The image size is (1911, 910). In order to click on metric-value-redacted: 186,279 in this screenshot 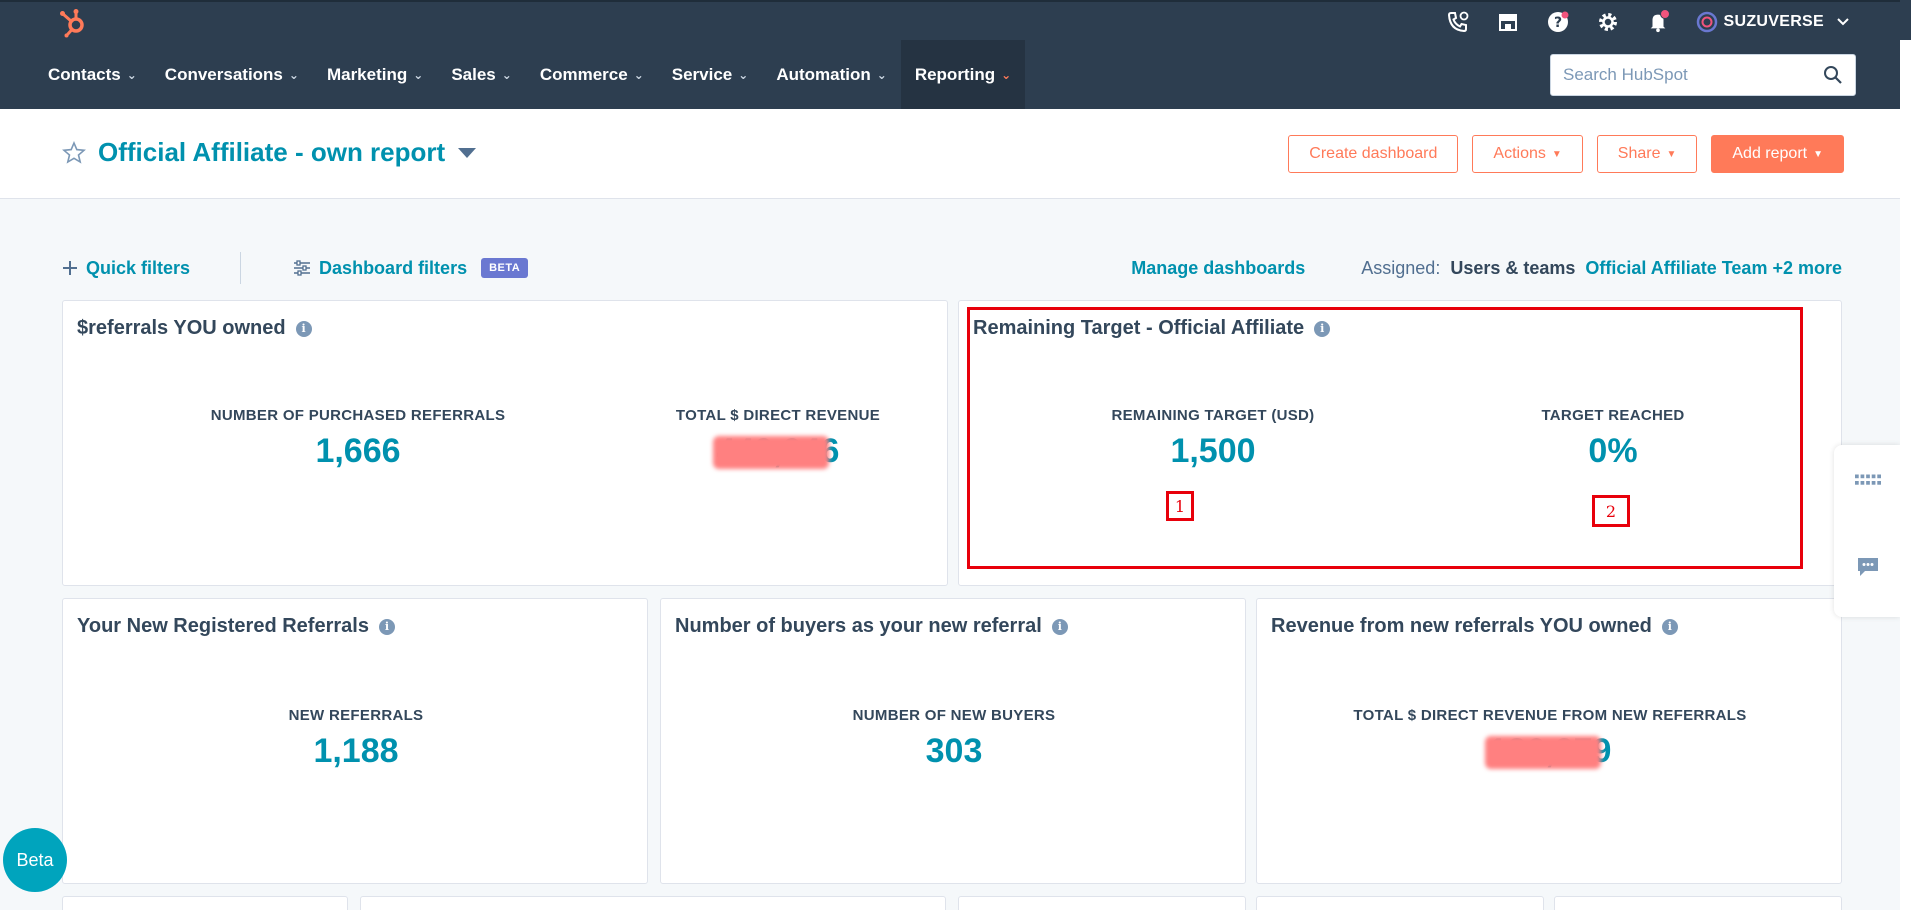, I will do `click(1550, 751)`.